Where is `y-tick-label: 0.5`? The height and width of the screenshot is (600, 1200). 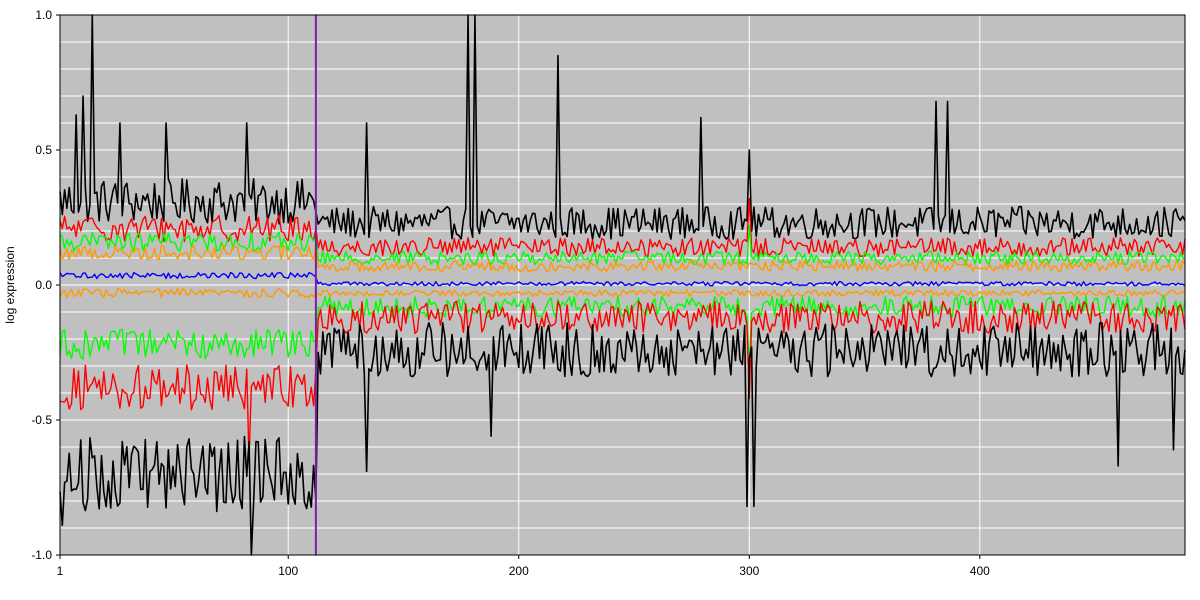
y-tick-label: 0.5 is located at coordinates (43, 150).